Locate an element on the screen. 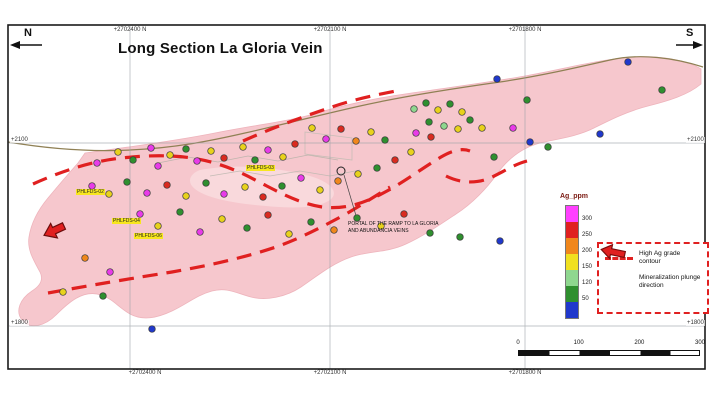  elev-label-right-1800: +1800 is located at coordinates (695, 323).